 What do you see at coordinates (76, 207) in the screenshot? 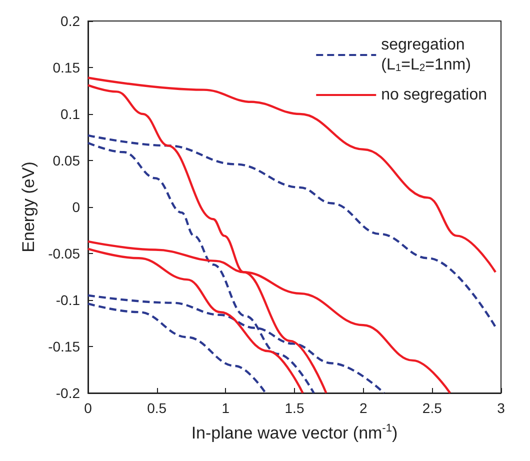
I see `y-tick-label: 0` at bounding box center [76, 207].